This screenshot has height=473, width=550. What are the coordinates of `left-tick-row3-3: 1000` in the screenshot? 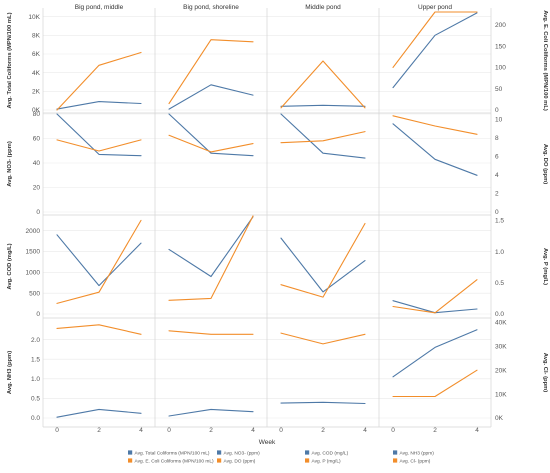 It's located at (33, 272).